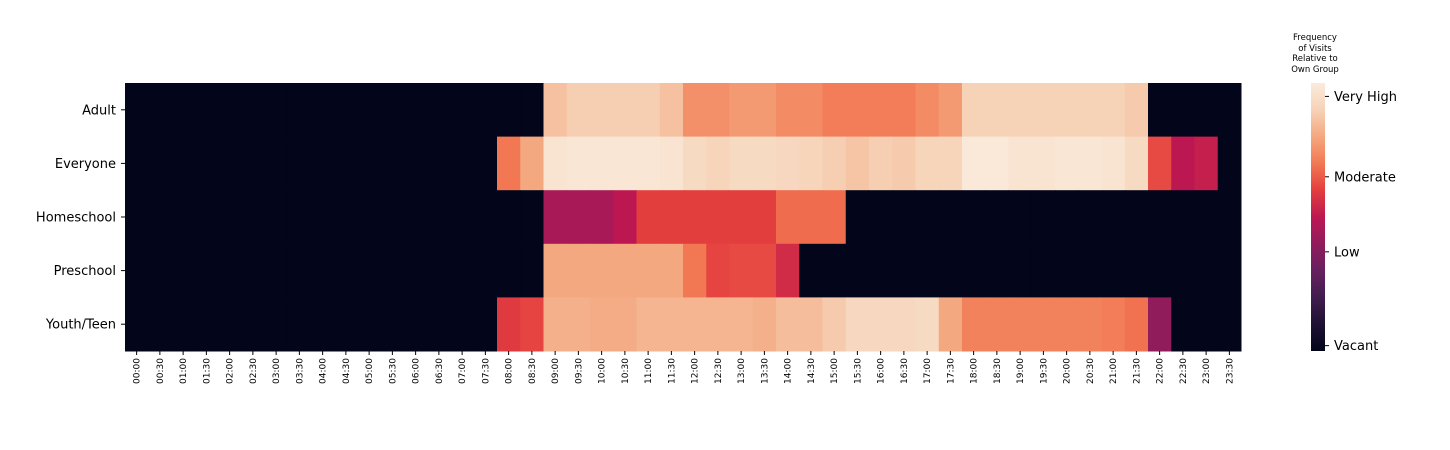  What do you see at coordinates (579, 371) in the screenshot?
I see `column-label: 09:30` at bounding box center [579, 371].